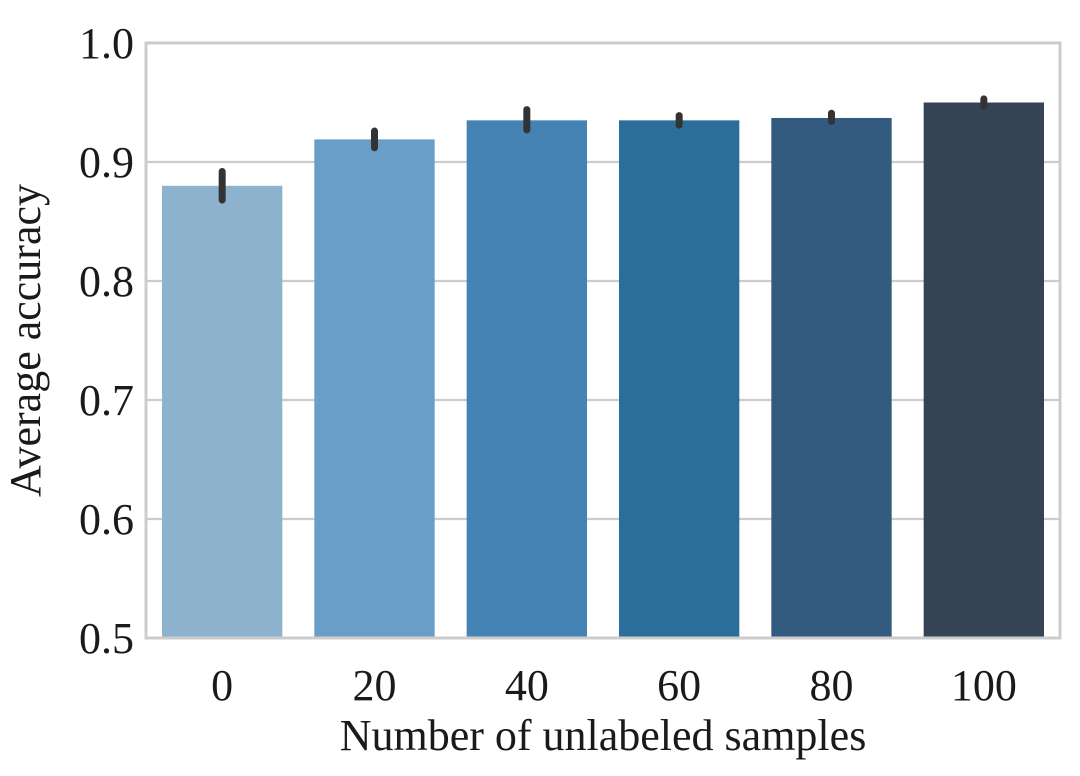 This screenshot has height=776, width=1080. I want to click on x-tick-label: 100, so click(984, 685).